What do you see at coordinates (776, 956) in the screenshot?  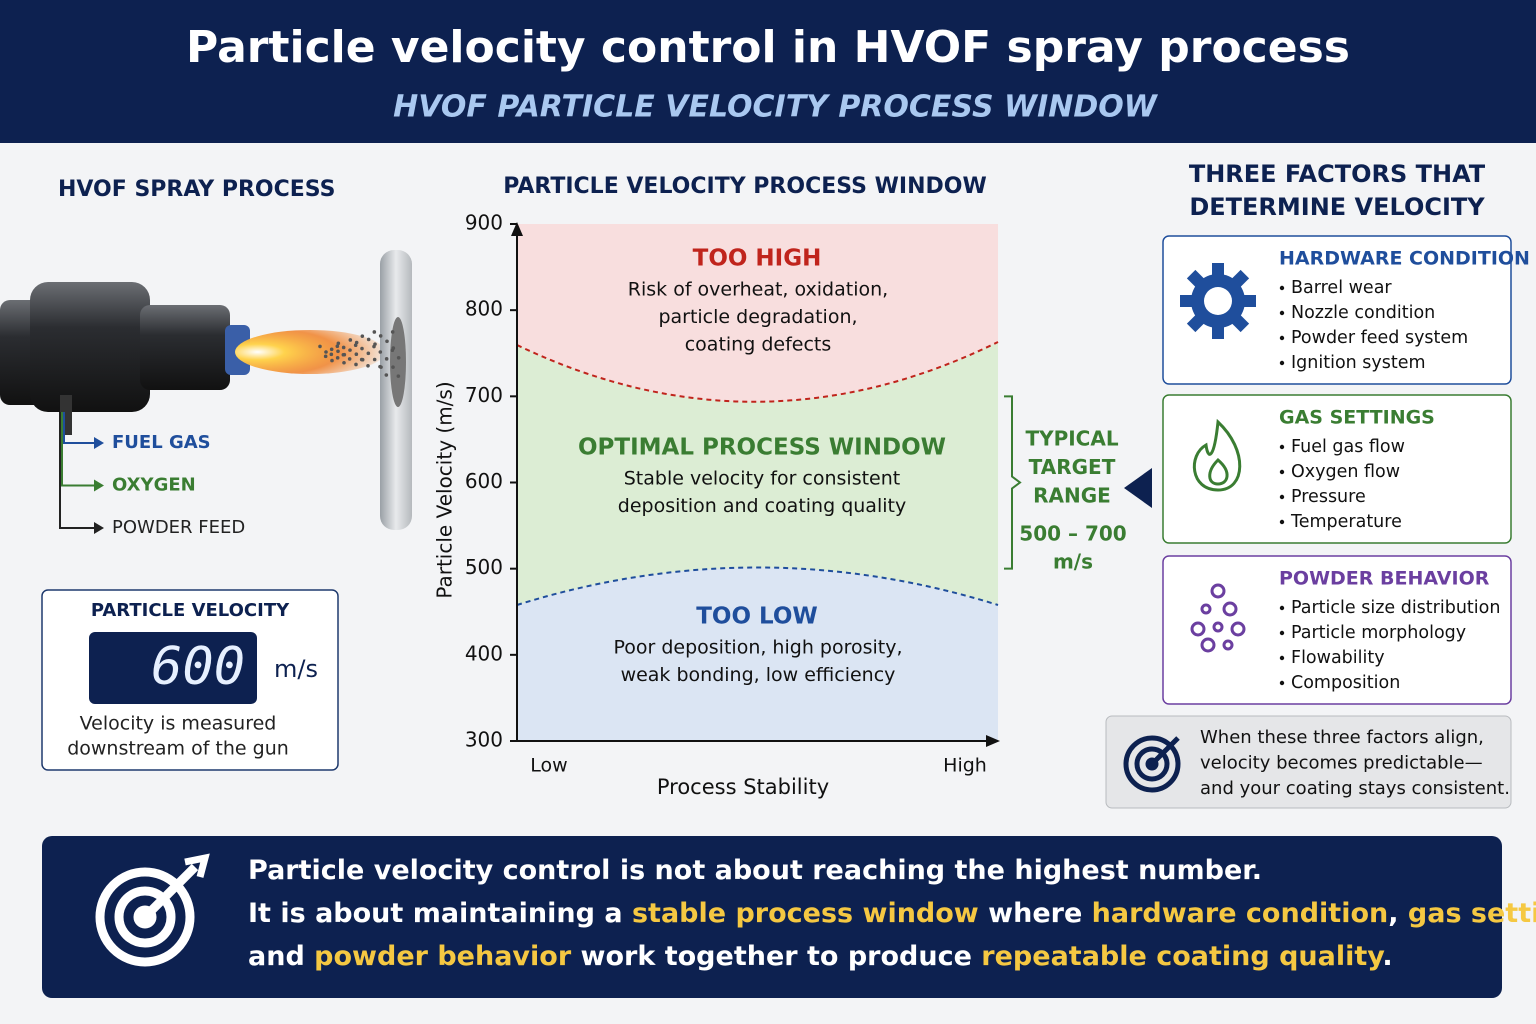 I see `footer-text: work together to produce` at bounding box center [776, 956].